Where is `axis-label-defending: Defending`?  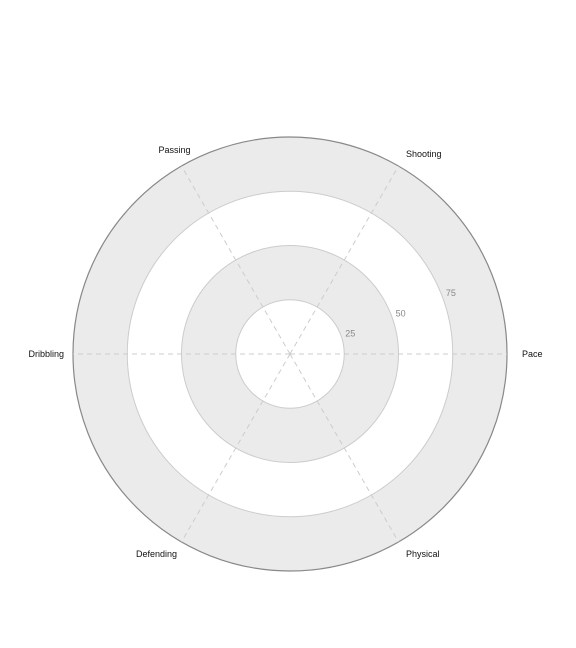 axis-label-defending: Defending is located at coordinates (156, 554).